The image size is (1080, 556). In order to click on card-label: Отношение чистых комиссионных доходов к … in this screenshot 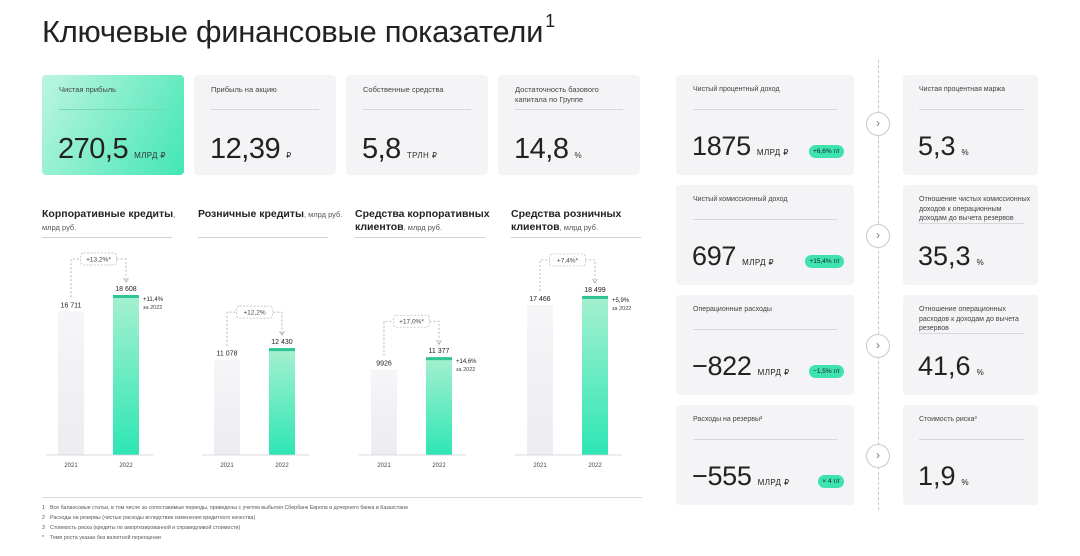, I will do `click(975, 209)`.